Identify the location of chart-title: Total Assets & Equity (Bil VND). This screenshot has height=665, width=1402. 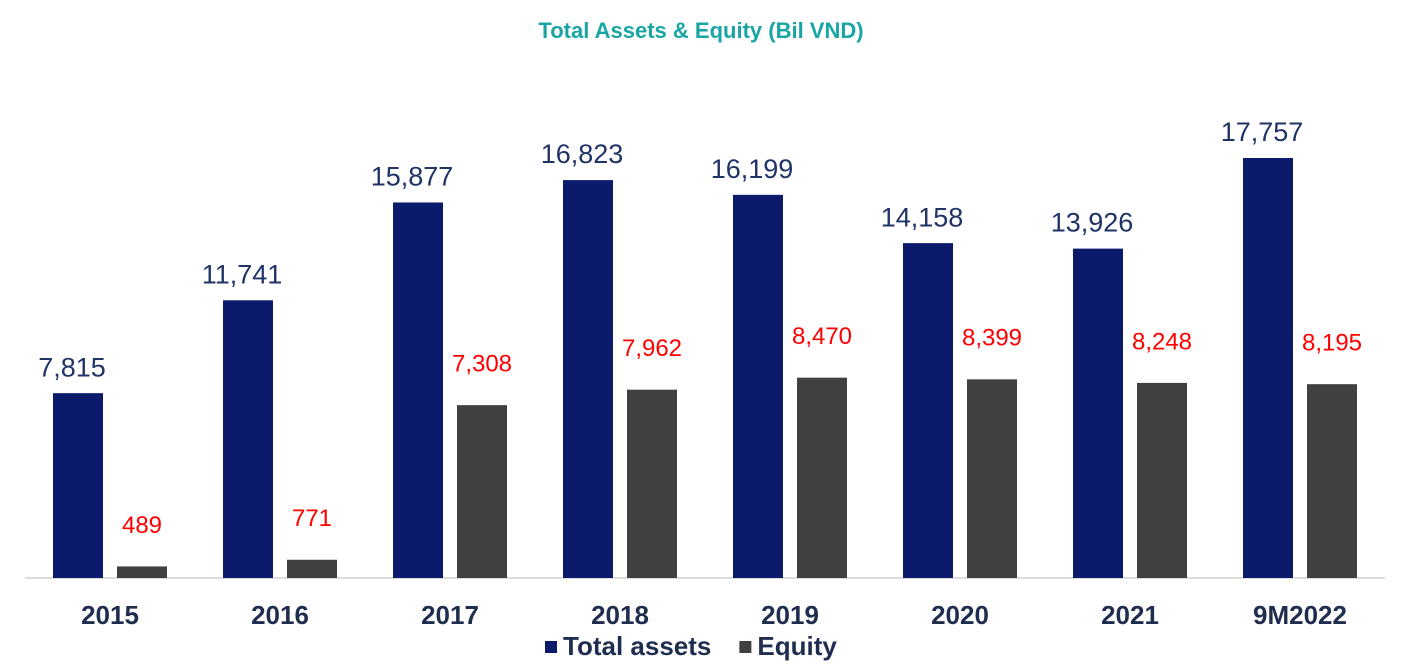
(700, 30).